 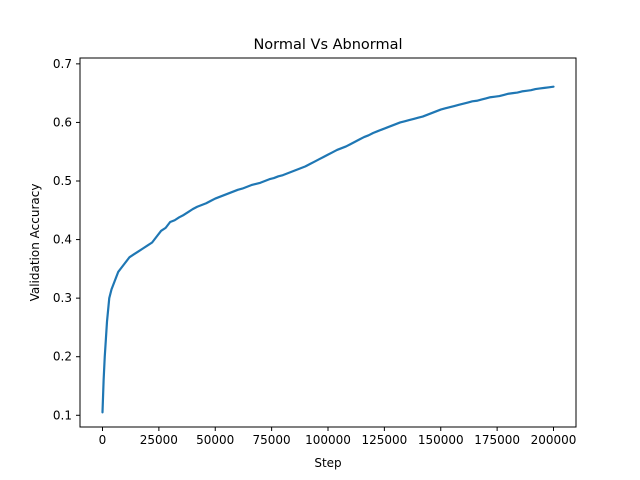 I want to click on y-tick-label: 0.1, so click(x=62, y=415).